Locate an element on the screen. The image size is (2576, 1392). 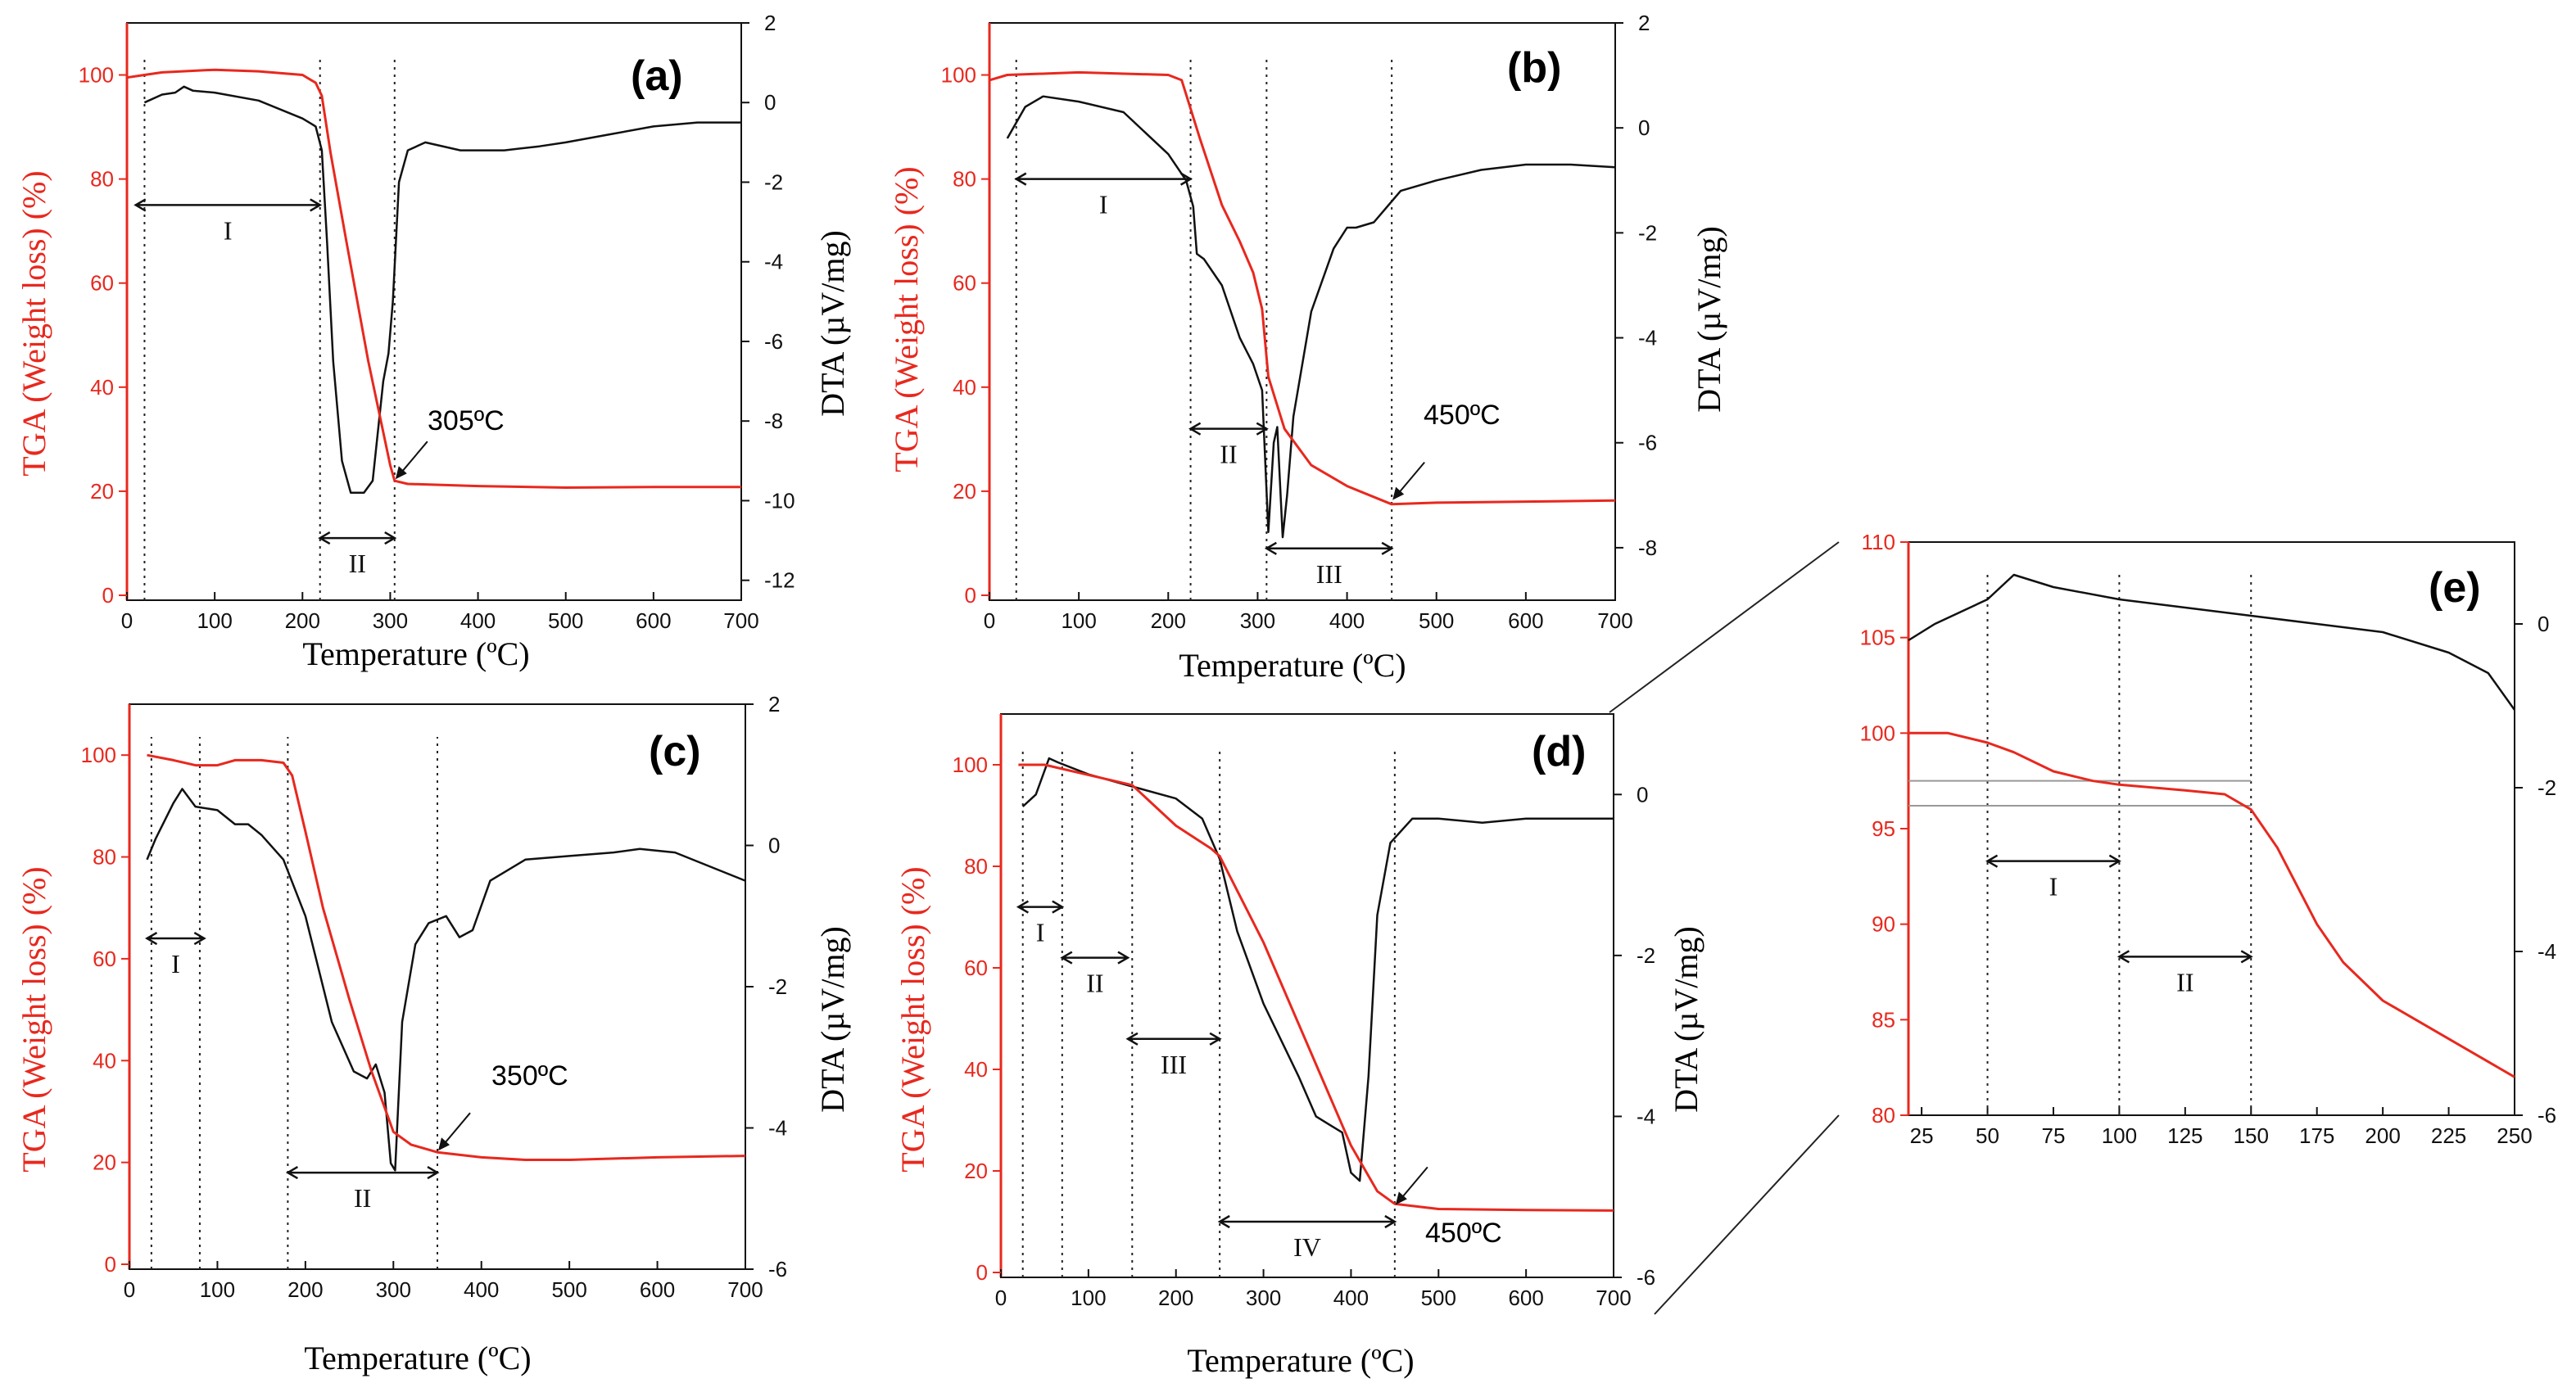
y-tick-label: 85 is located at coordinates (1883, 1020).